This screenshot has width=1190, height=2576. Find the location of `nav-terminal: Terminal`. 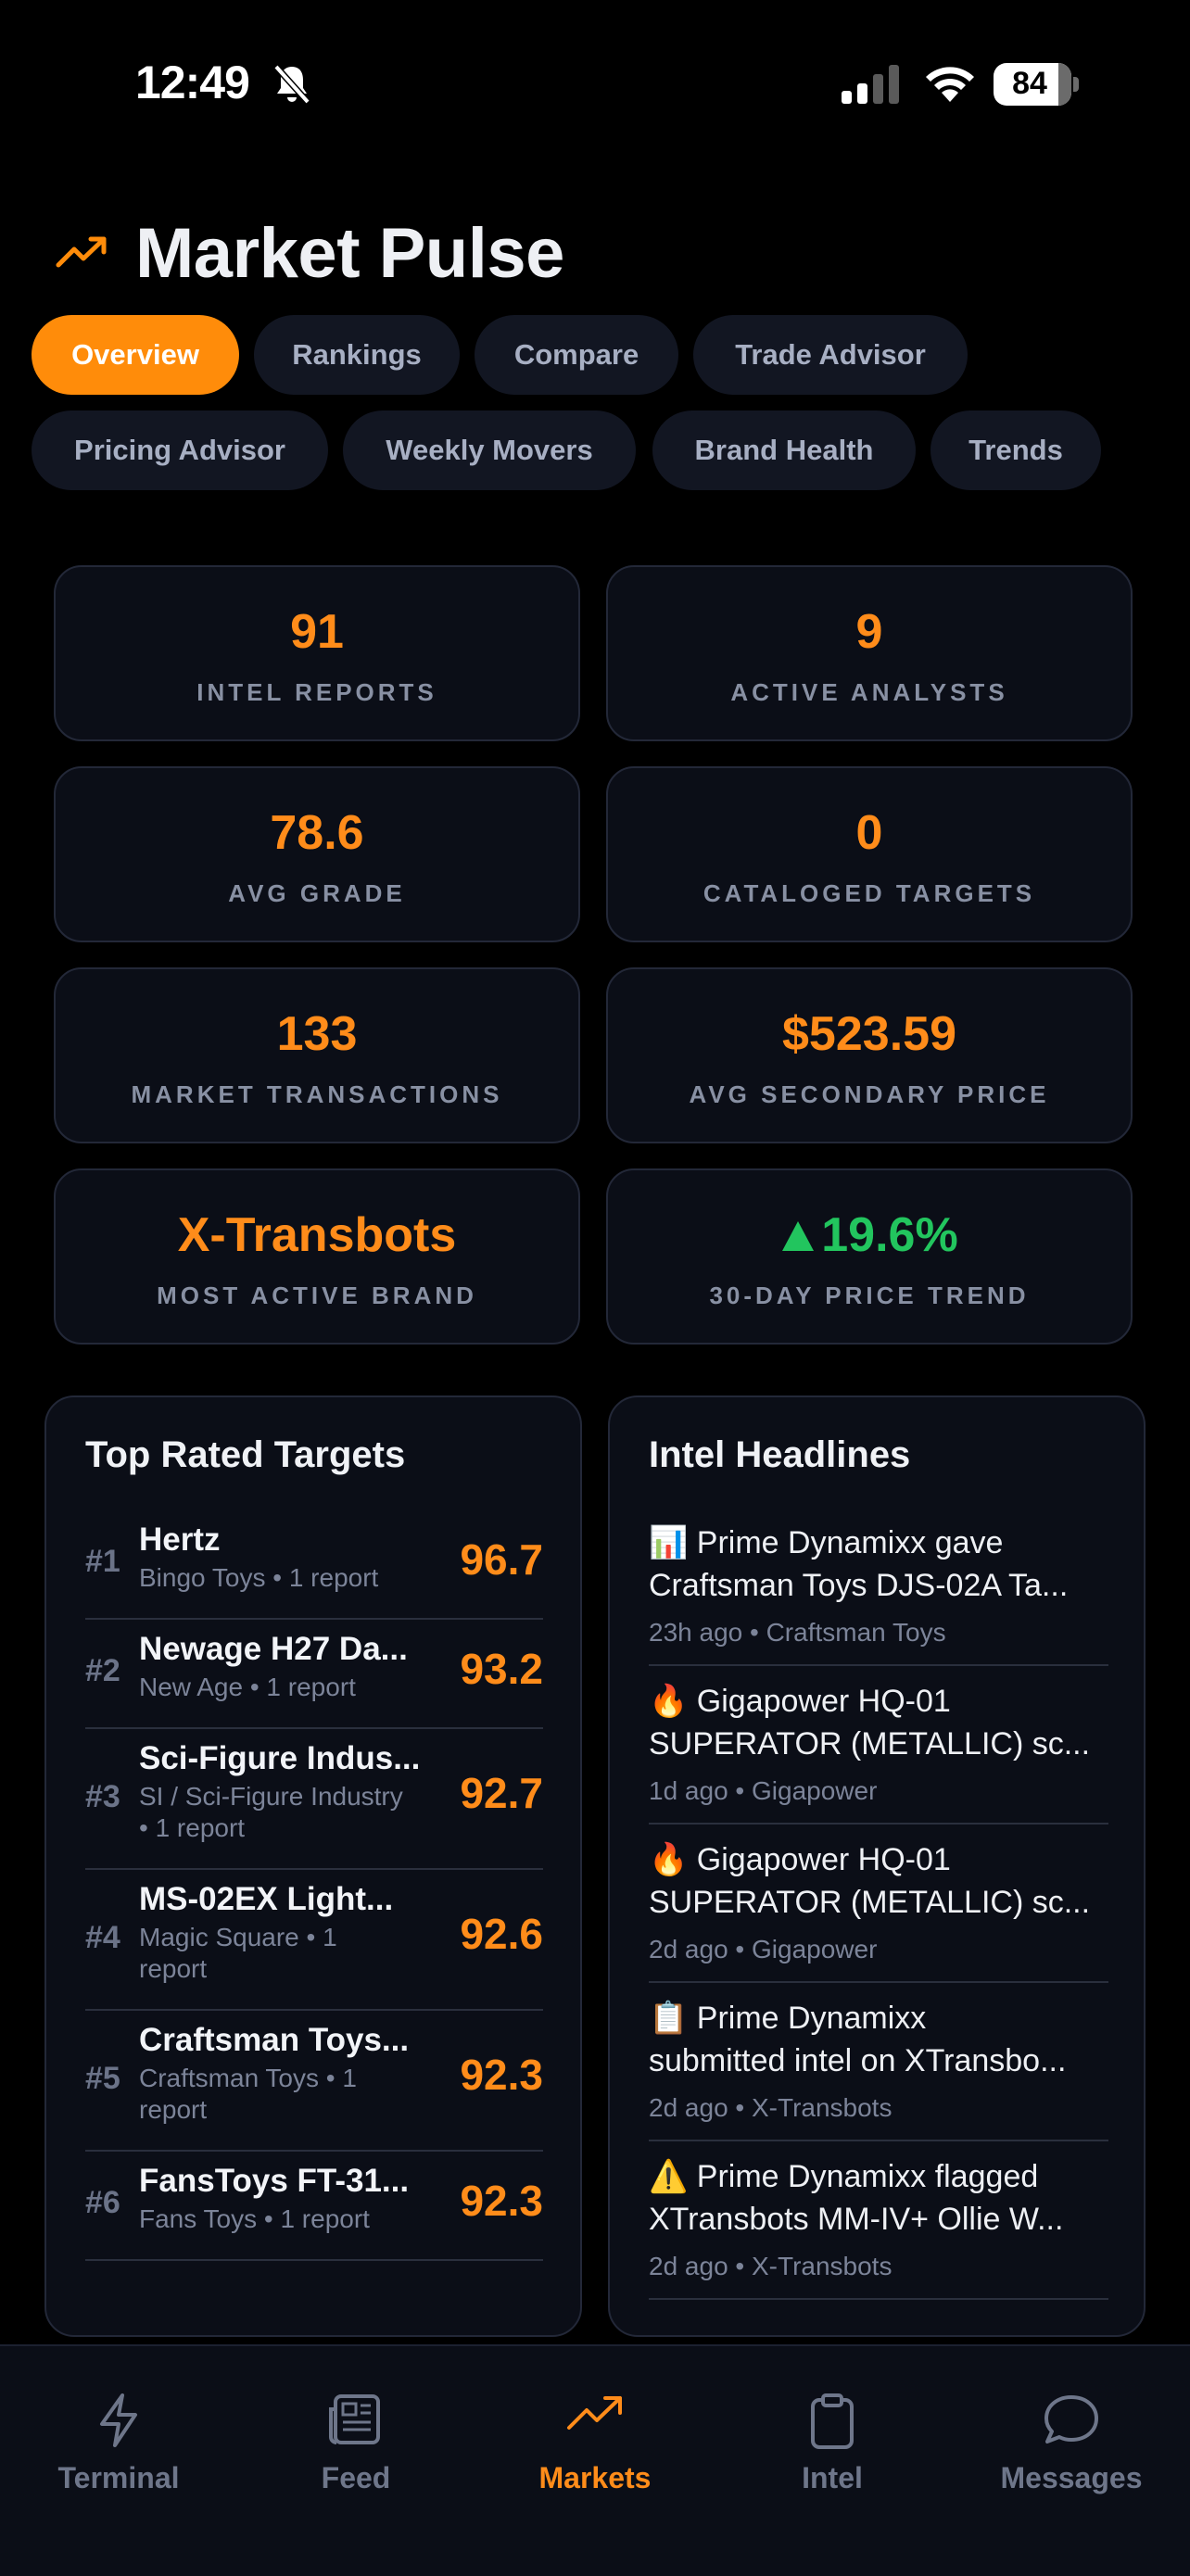

nav-terminal: Terminal is located at coordinates (118, 2439).